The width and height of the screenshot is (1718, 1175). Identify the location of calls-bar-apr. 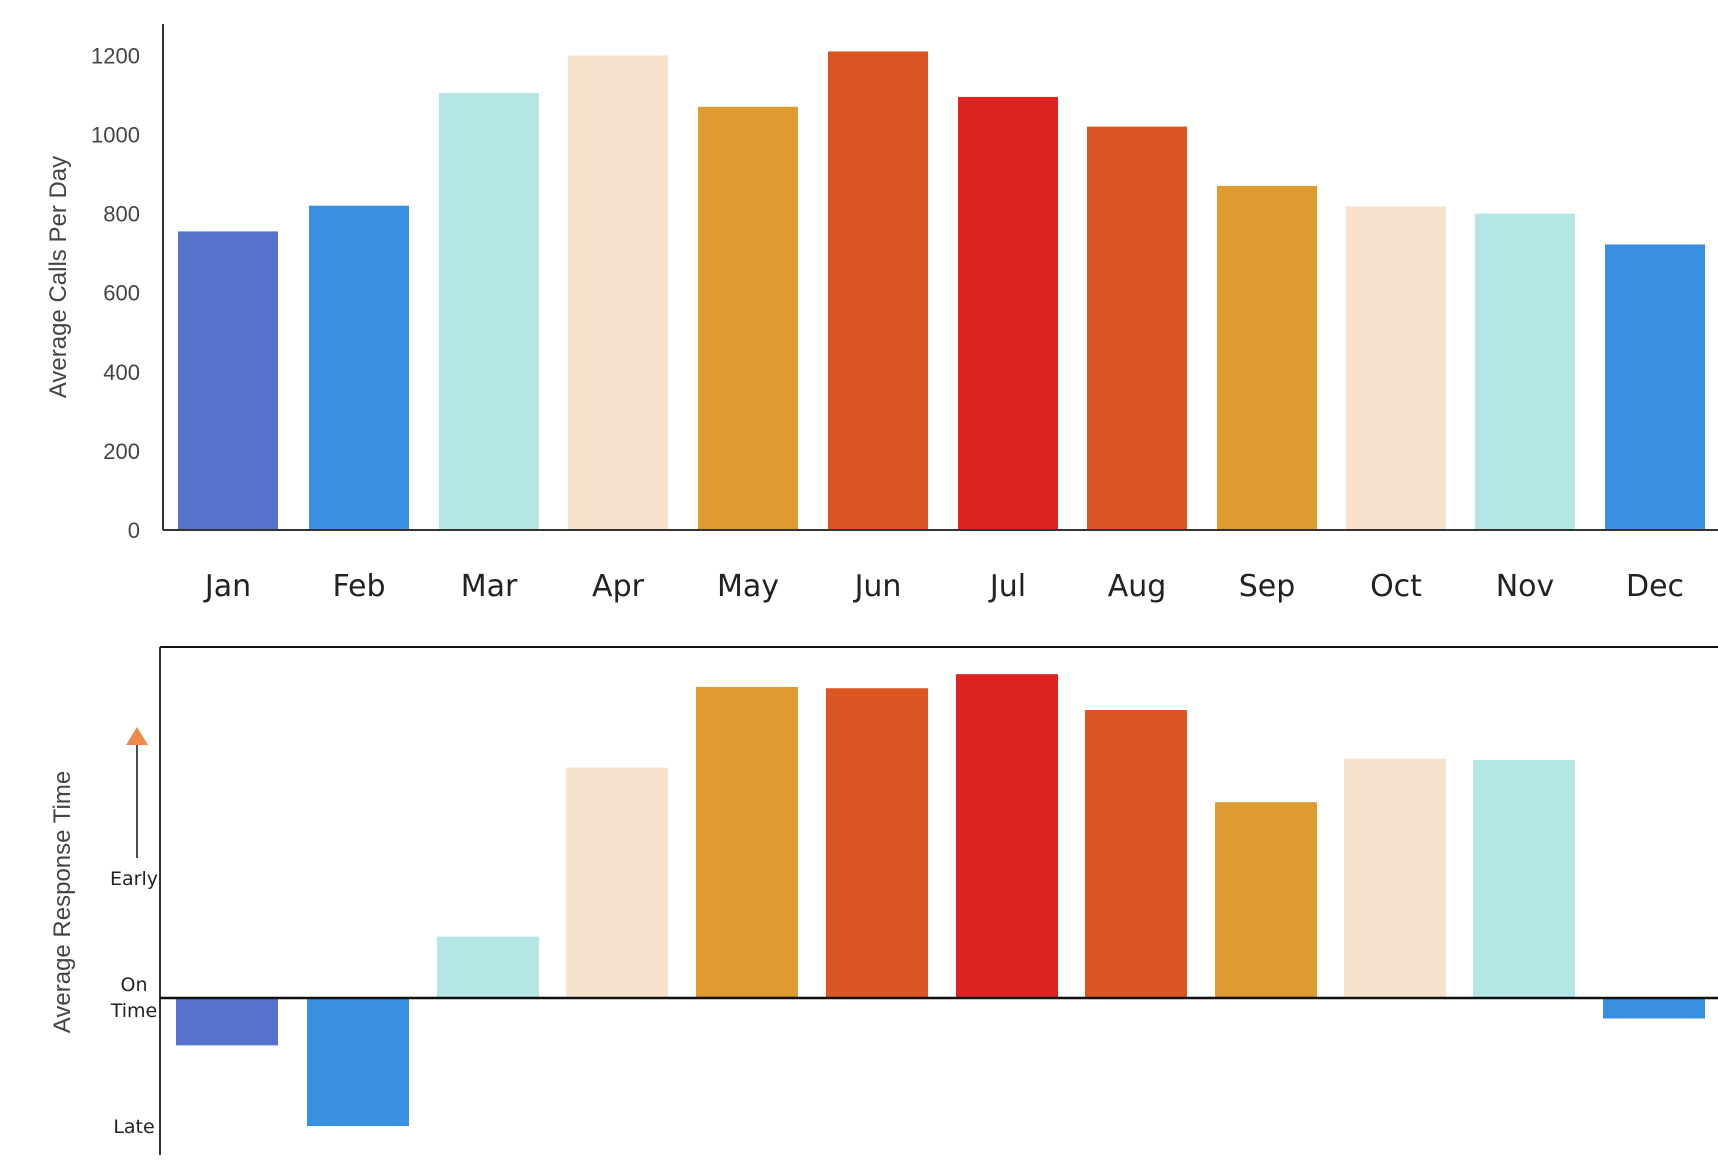
(618, 293).